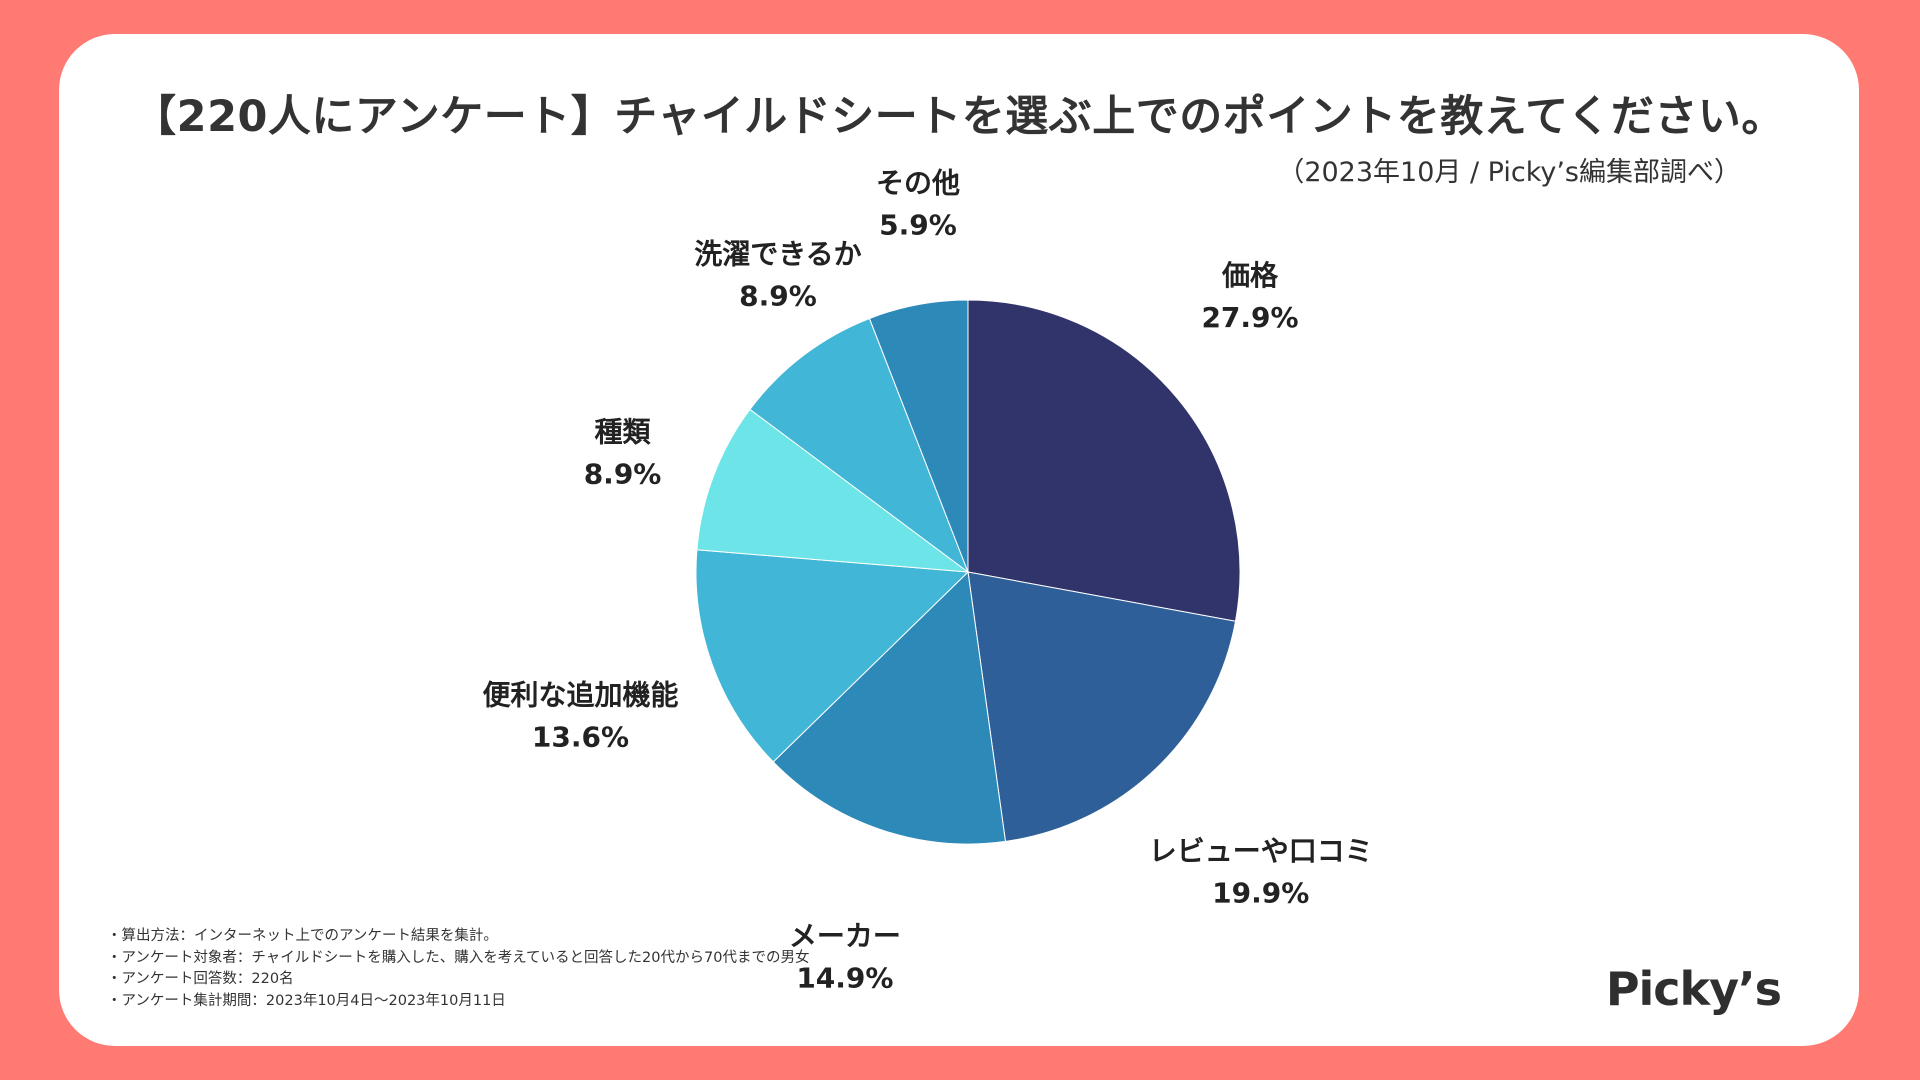  What do you see at coordinates (623, 474) in the screenshot?
I see `slice-value-label-4: 8.9%` at bounding box center [623, 474].